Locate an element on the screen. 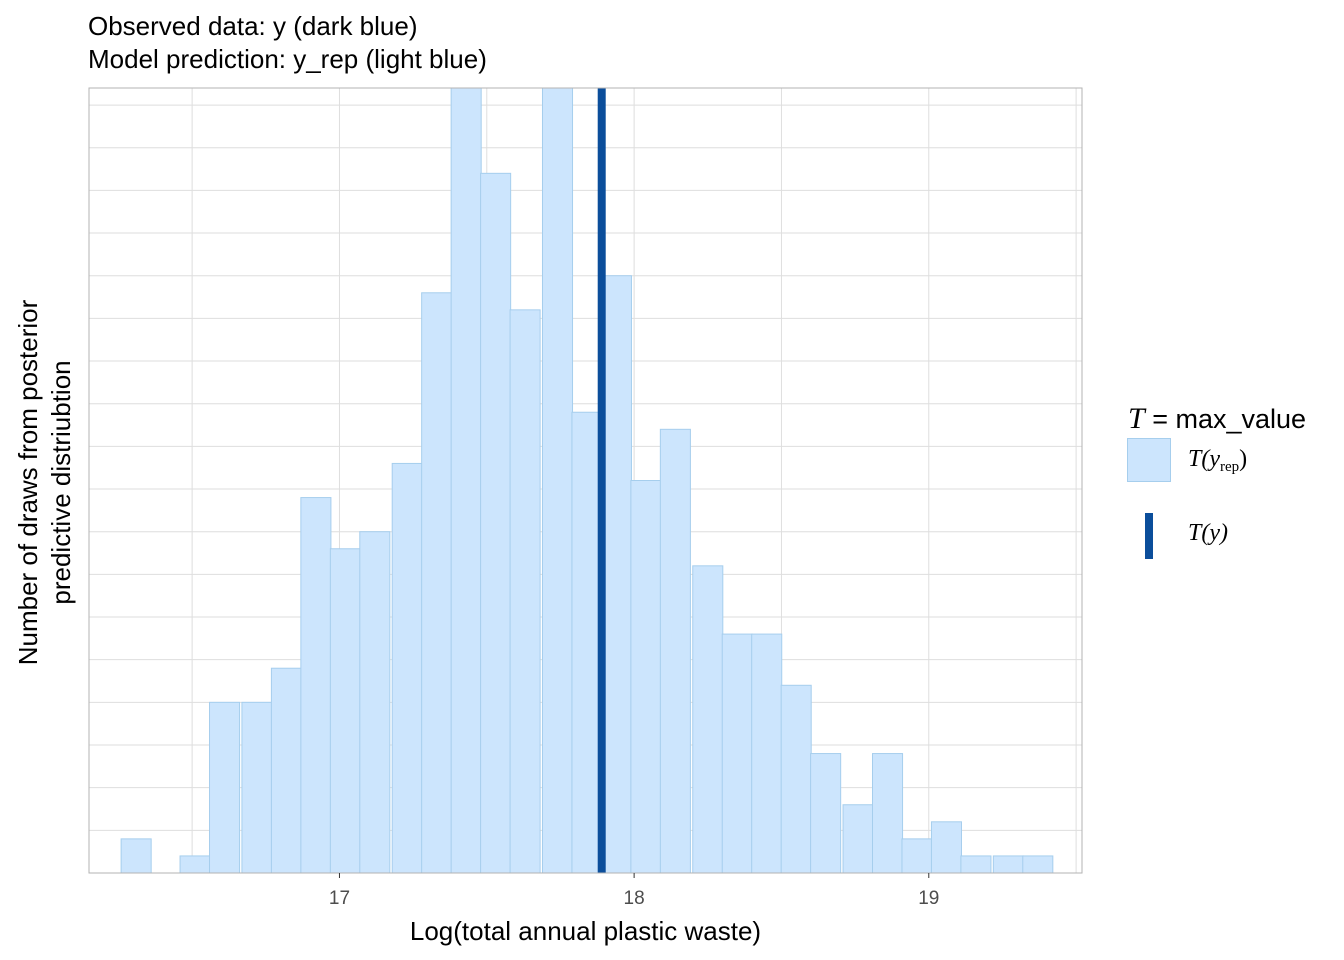  x-axis-title: Log(total annual plastic waste) is located at coordinates (585, 931).